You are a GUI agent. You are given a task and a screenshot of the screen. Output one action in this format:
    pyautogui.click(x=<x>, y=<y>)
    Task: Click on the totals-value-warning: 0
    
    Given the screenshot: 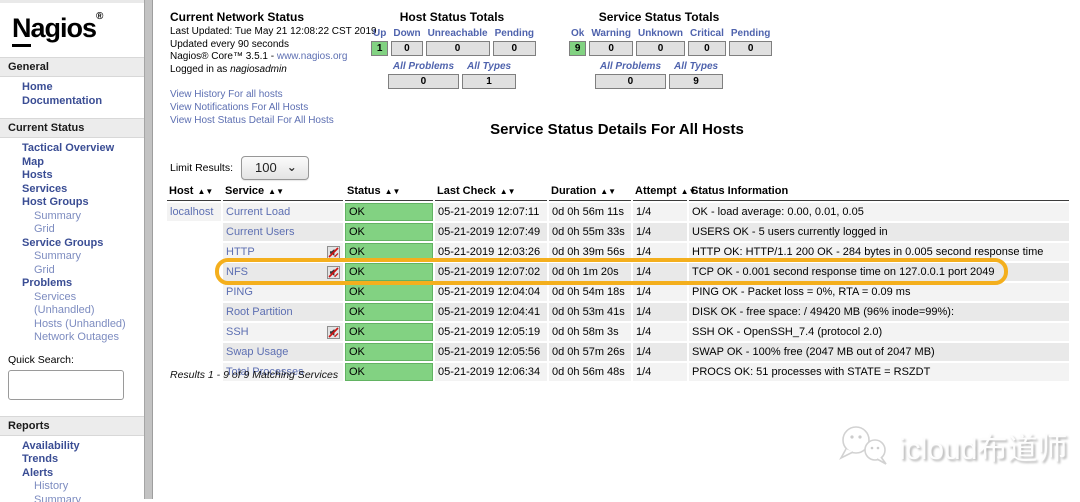 What is the action you would take?
    pyautogui.click(x=611, y=48)
    